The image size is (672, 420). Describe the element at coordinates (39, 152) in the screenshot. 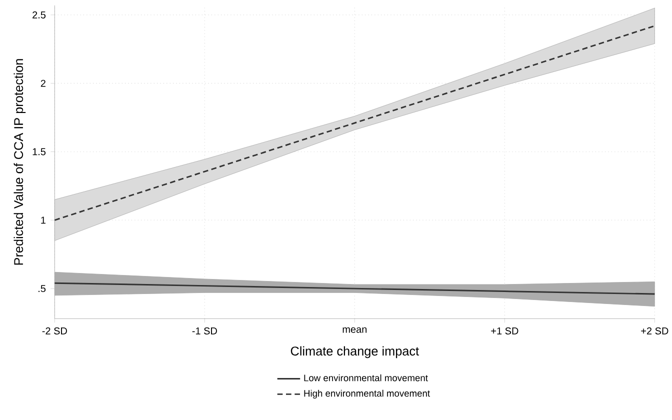

I see `y-tick-label: 1.5` at that location.